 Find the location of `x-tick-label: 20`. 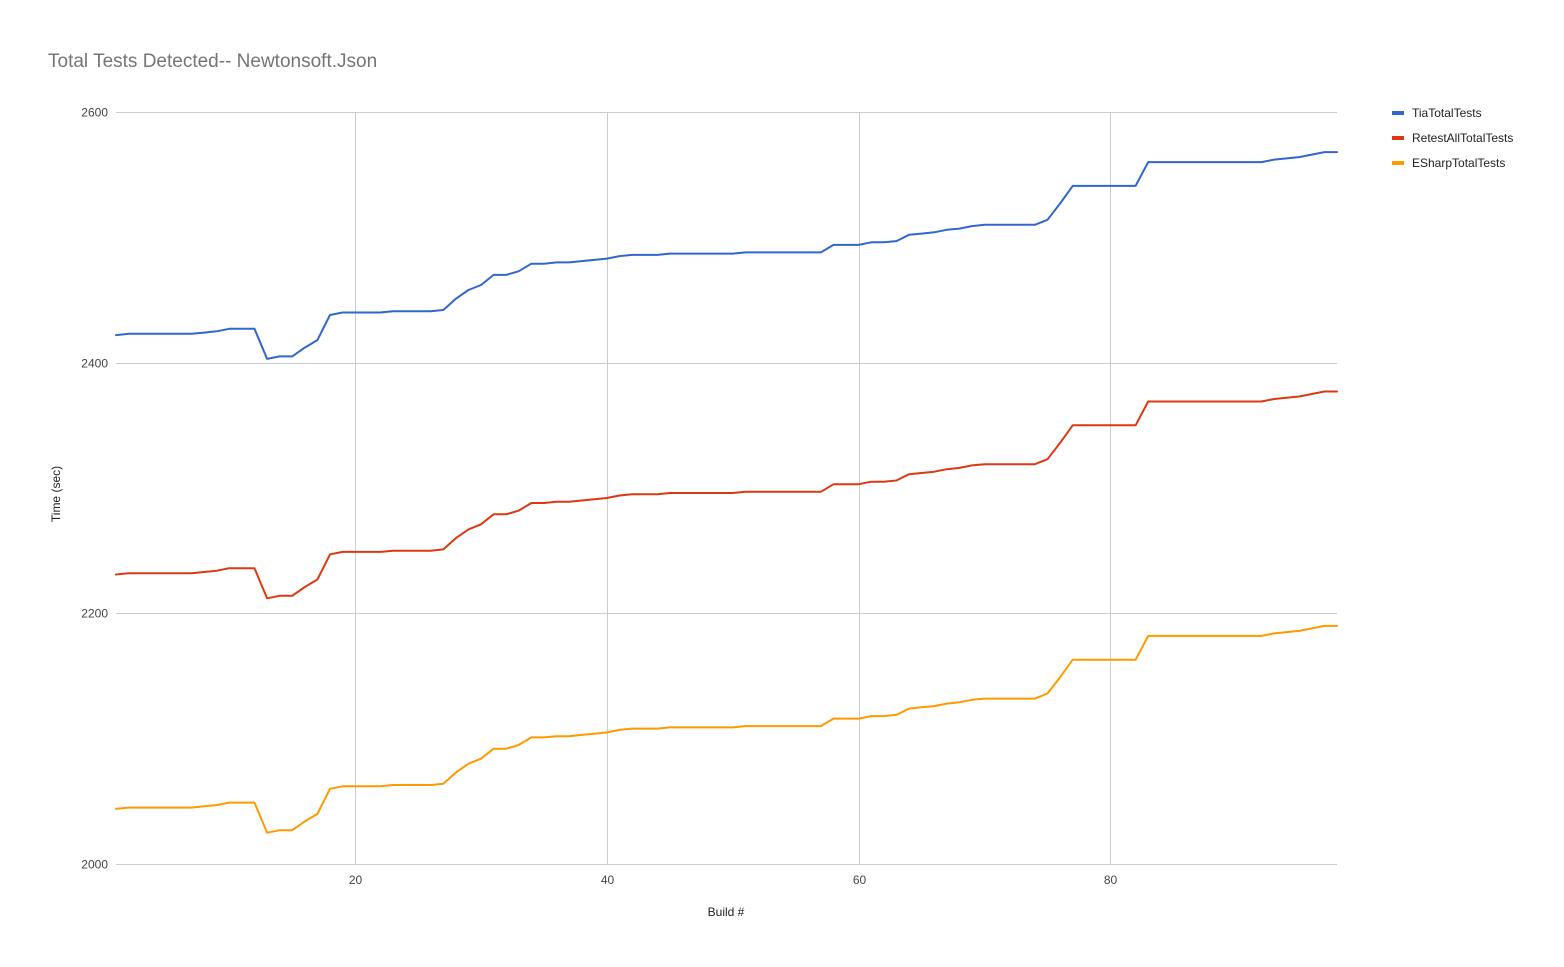

x-tick-label: 20 is located at coordinates (356, 880).